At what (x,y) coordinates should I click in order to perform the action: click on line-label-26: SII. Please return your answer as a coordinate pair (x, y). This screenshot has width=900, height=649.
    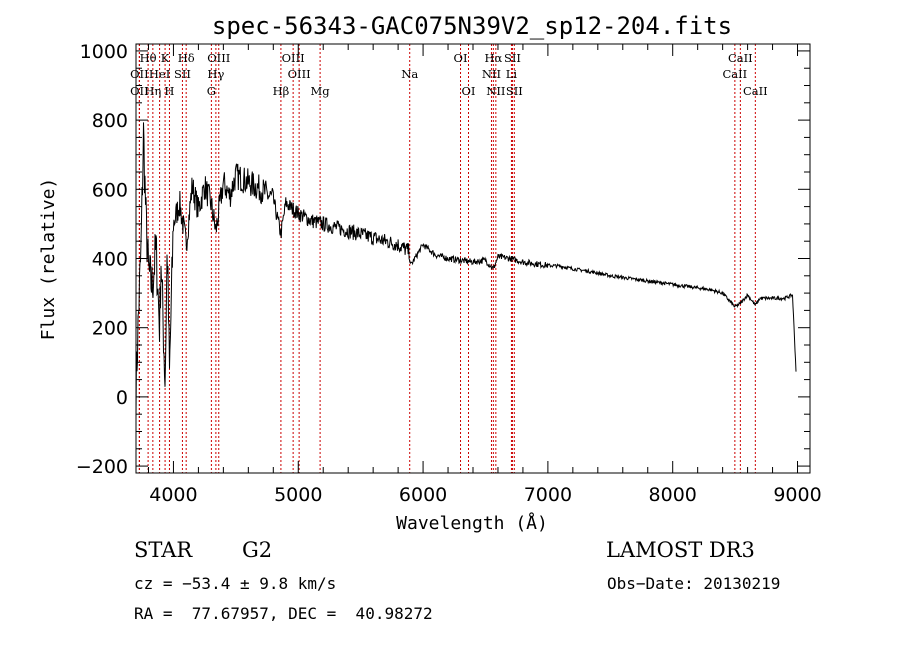
    Looking at the image, I should click on (514, 91).